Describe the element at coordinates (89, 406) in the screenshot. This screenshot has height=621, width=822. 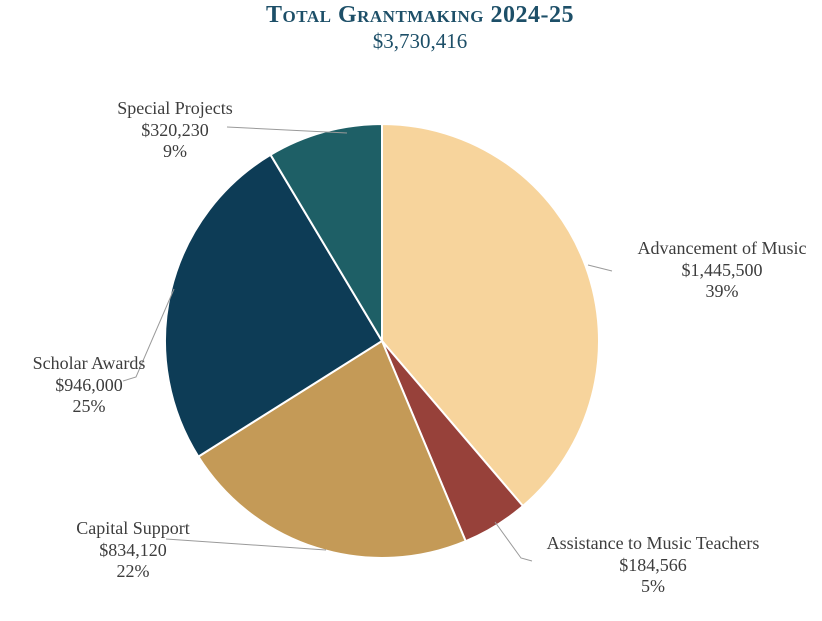
I see `slice-label-percent: 25%` at that location.